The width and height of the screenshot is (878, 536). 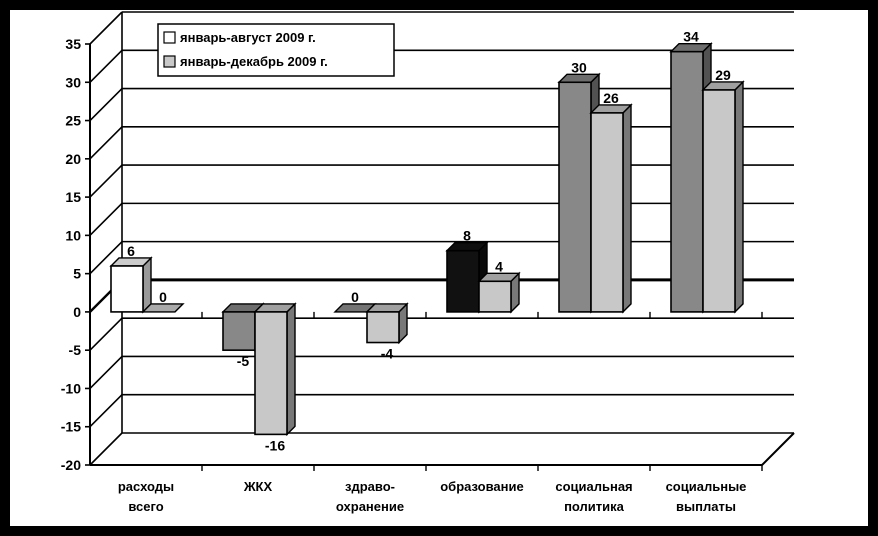 I want to click on legend-box, so click(x=276, y=50).